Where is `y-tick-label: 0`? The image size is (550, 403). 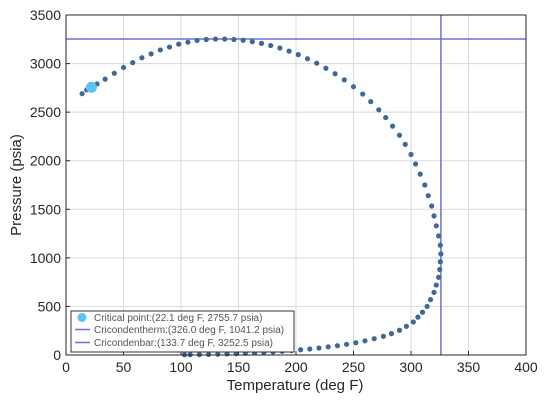
y-tick-label: 0 is located at coordinates (57, 355).